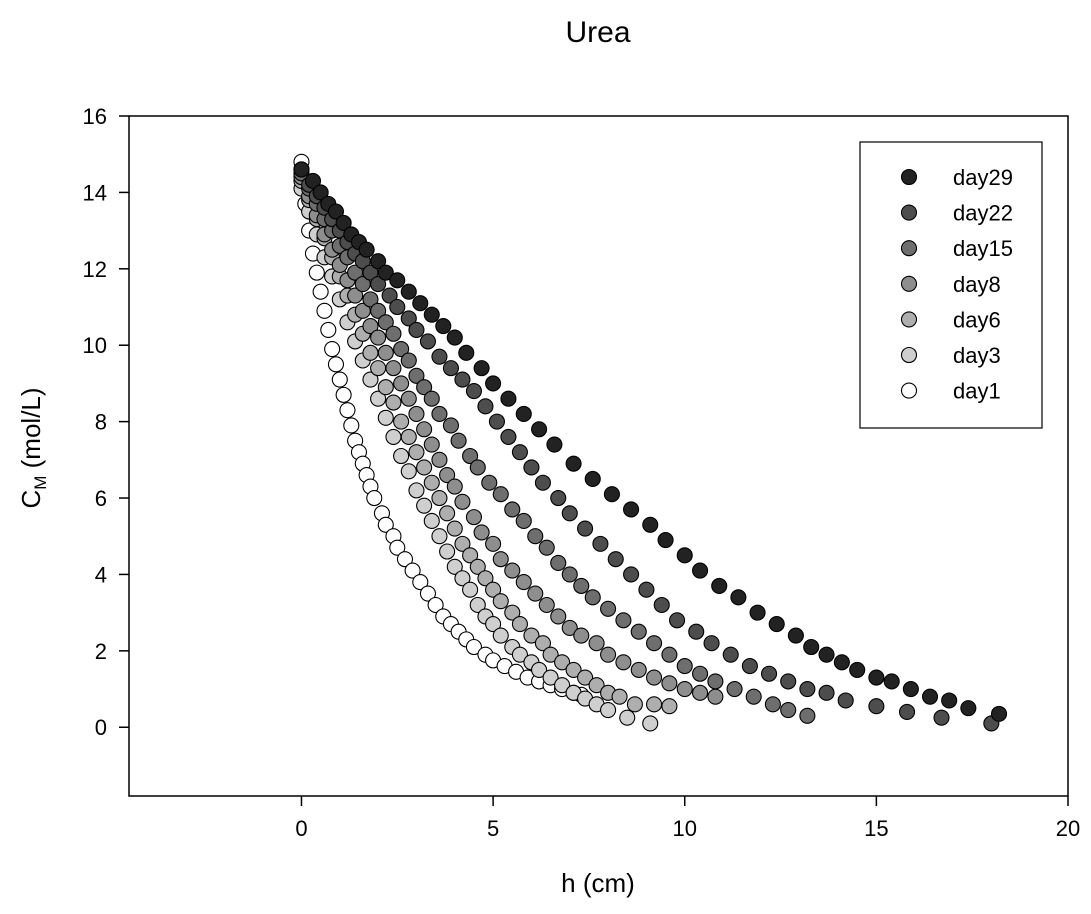  I want to click on chart-title: Urea, so click(597, 32).